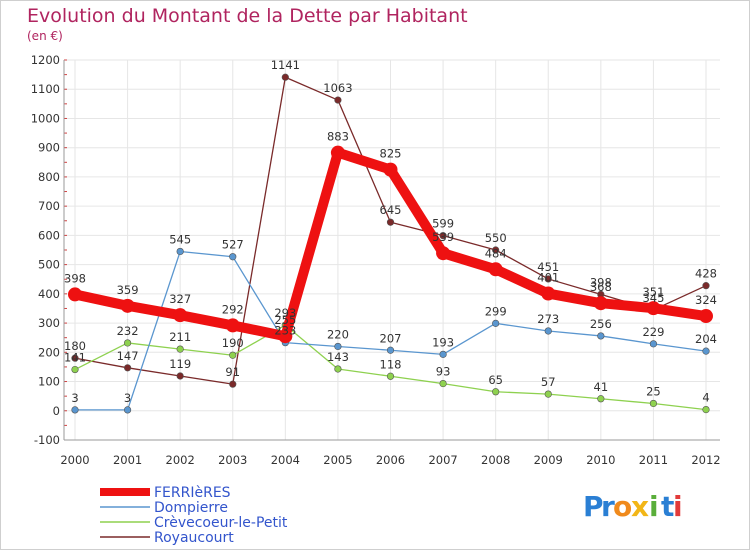  What do you see at coordinates (194, 538) in the screenshot?
I see `legend-label: Royaucourt` at bounding box center [194, 538].